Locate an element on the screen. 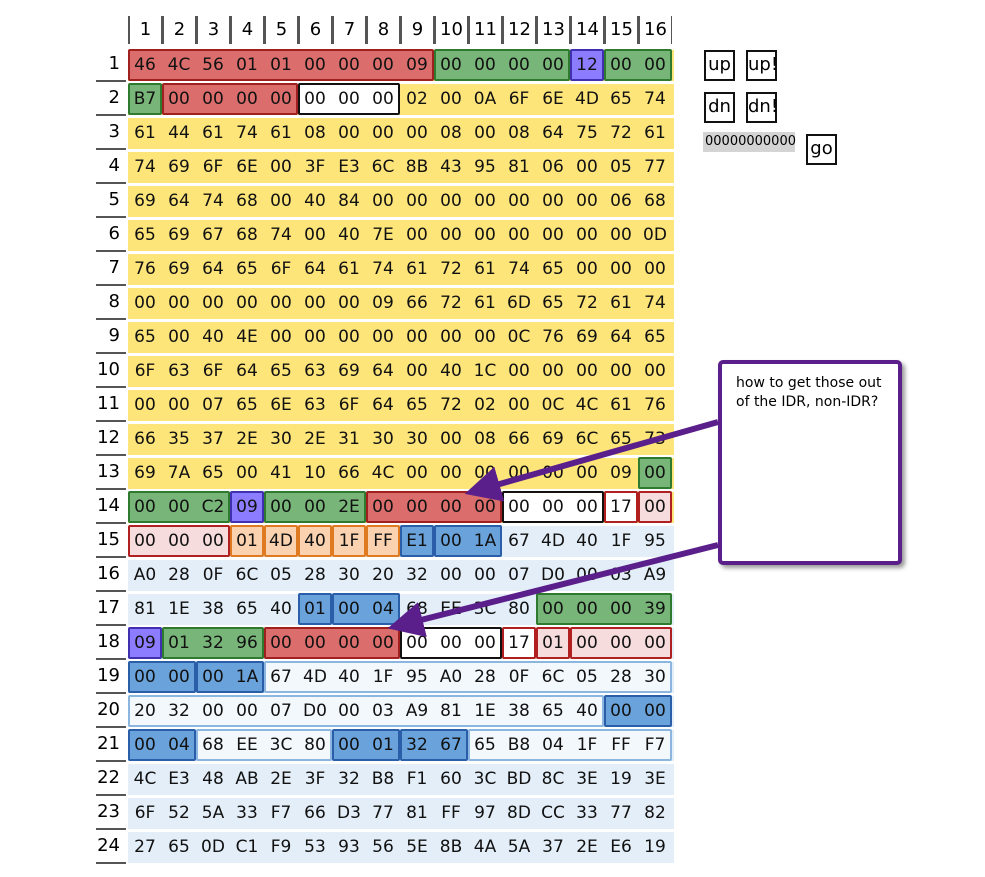 The image size is (985, 877). column-header: 2 is located at coordinates (179, 30).